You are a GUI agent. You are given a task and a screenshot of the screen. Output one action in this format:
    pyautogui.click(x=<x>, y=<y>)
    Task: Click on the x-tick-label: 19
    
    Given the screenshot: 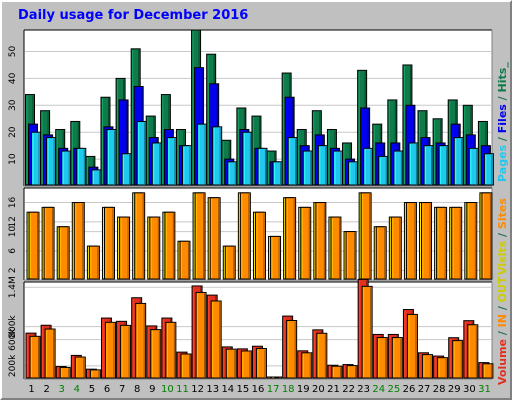 What is the action you would take?
    pyautogui.click(x=303, y=389)
    